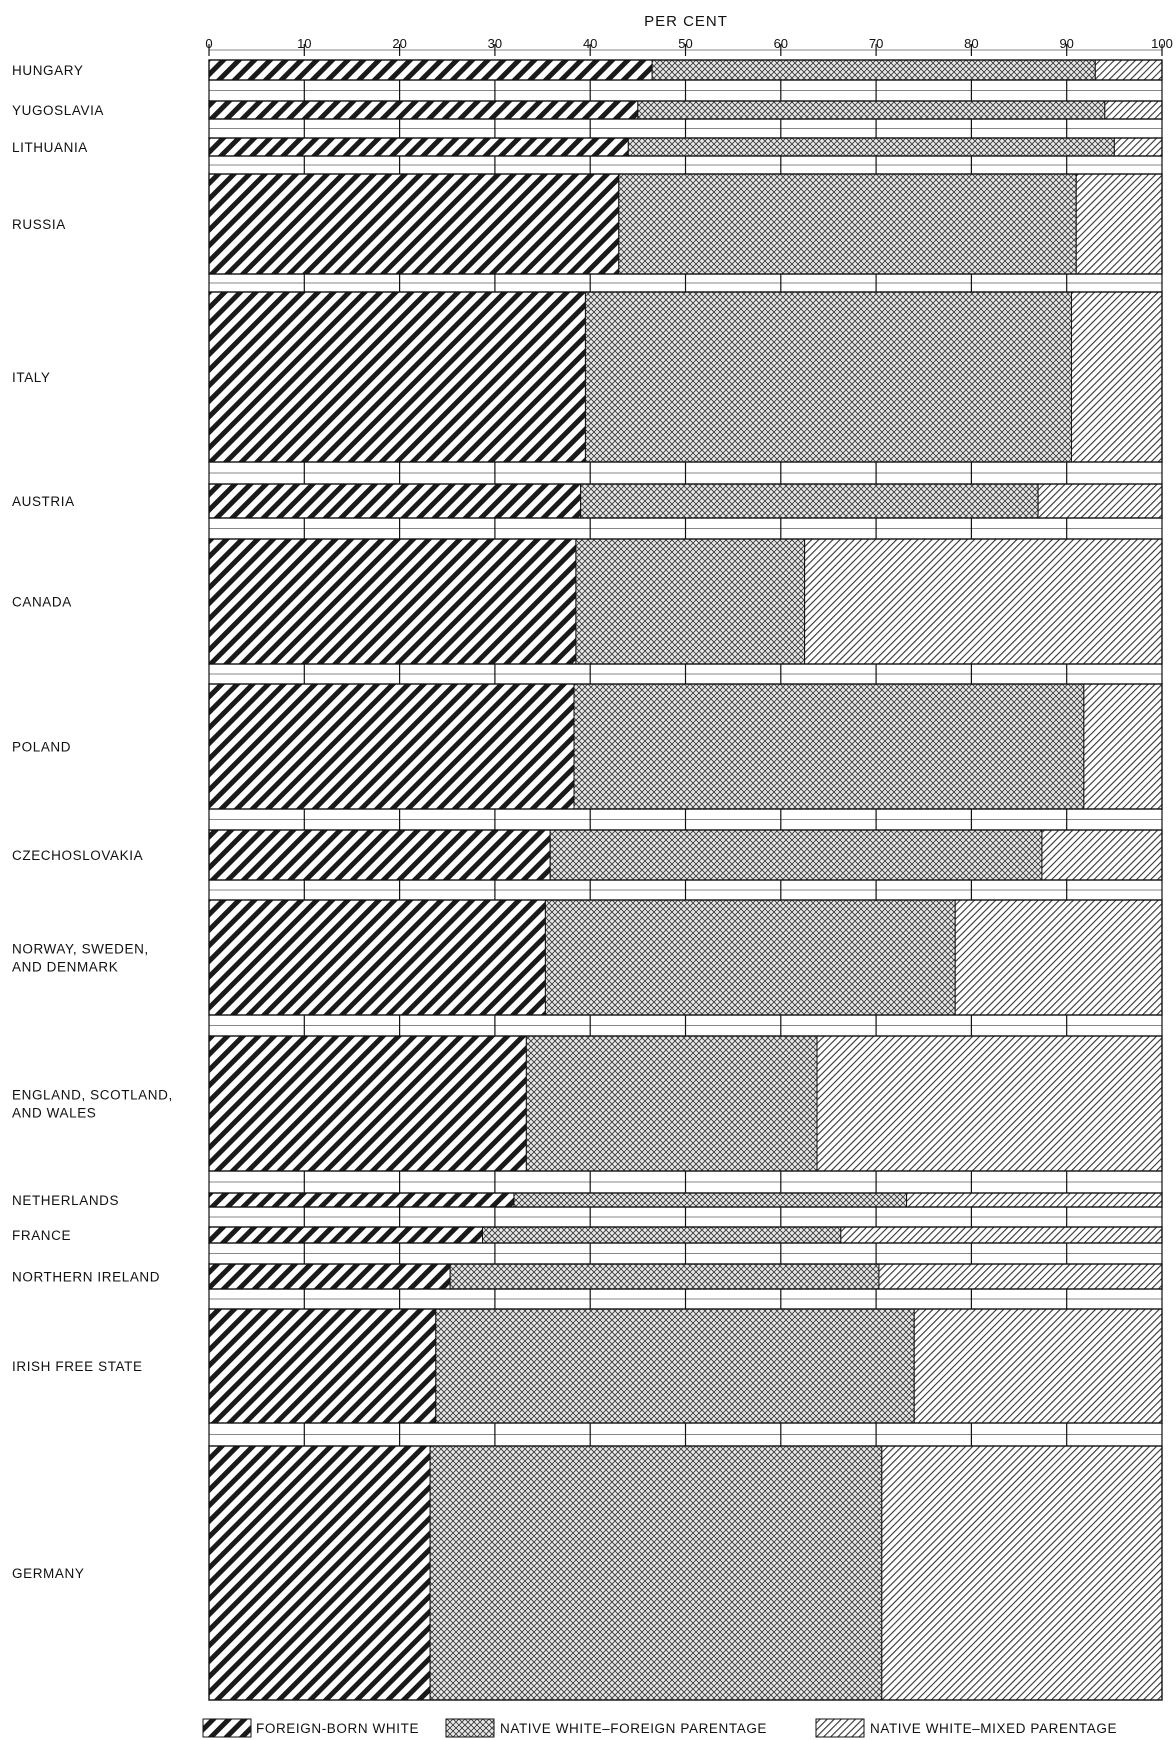  What do you see at coordinates (47, 70) in the screenshot?
I see `category-label: HUNGARY` at bounding box center [47, 70].